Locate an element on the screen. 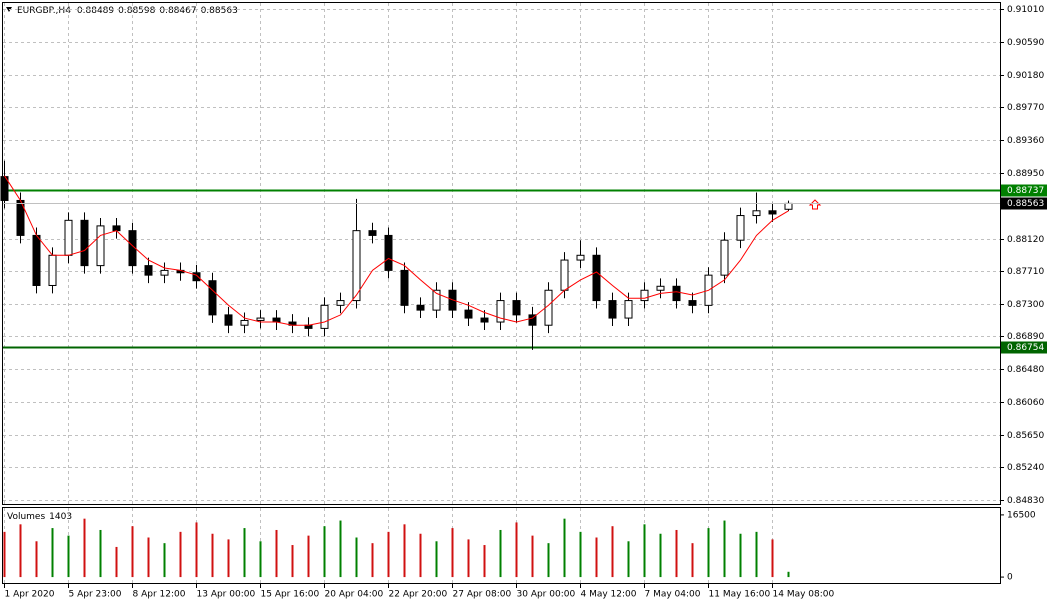 This screenshot has height=605, width=1049. volume-tick-label: 0 is located at coordinates (1010, 578).